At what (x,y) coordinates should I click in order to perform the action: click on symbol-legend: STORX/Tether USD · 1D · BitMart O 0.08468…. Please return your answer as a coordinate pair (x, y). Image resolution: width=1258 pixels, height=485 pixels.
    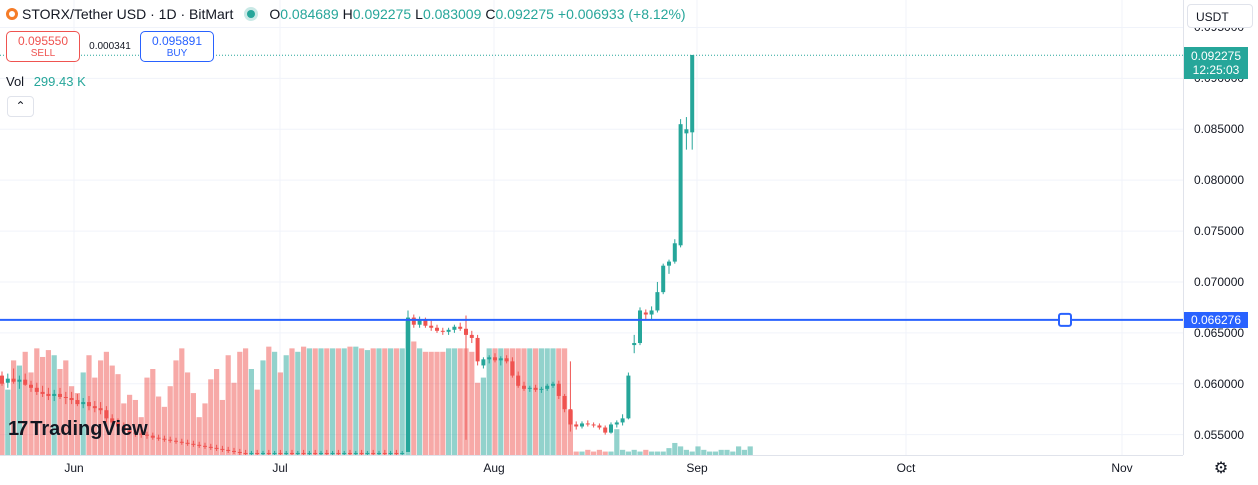
    Looking at the image, I should click on (346, 14).